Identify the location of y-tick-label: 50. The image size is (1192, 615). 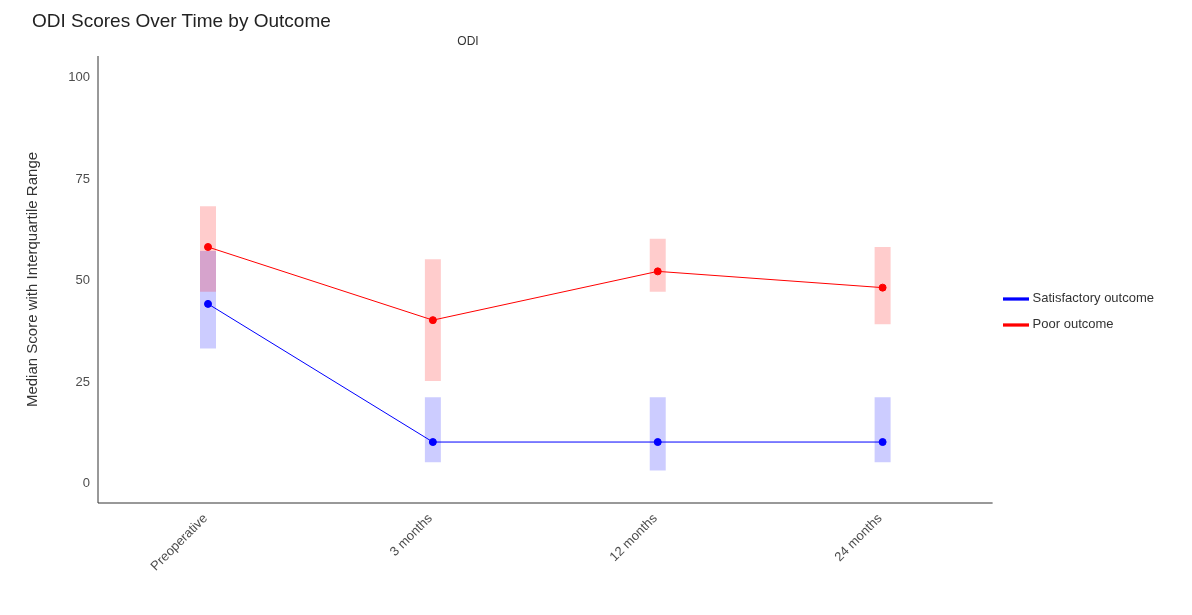
(82, 280).